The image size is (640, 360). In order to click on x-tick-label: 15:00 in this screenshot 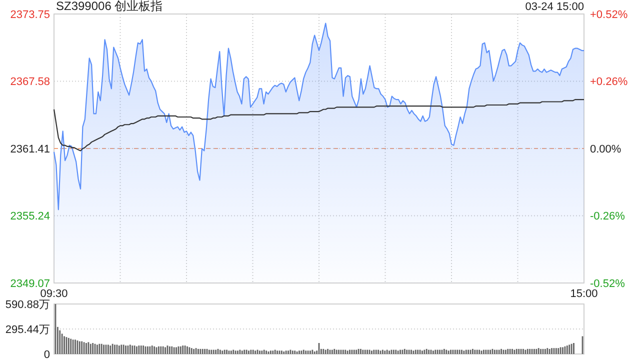, I will do `click(584, 294)`.